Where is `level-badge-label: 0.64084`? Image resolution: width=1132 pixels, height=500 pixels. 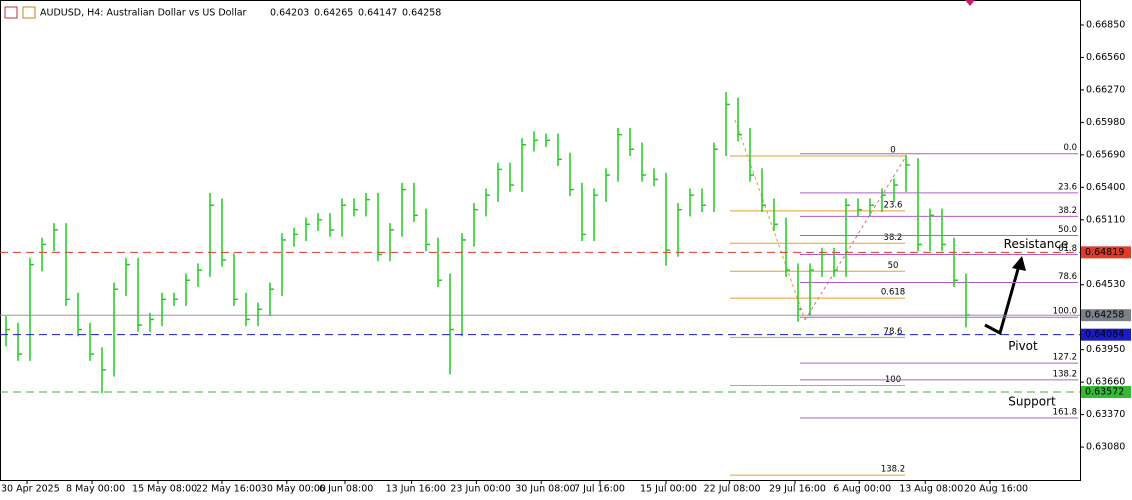 level-badge-label: 0.64084 is located at coordinates (1104, 334).